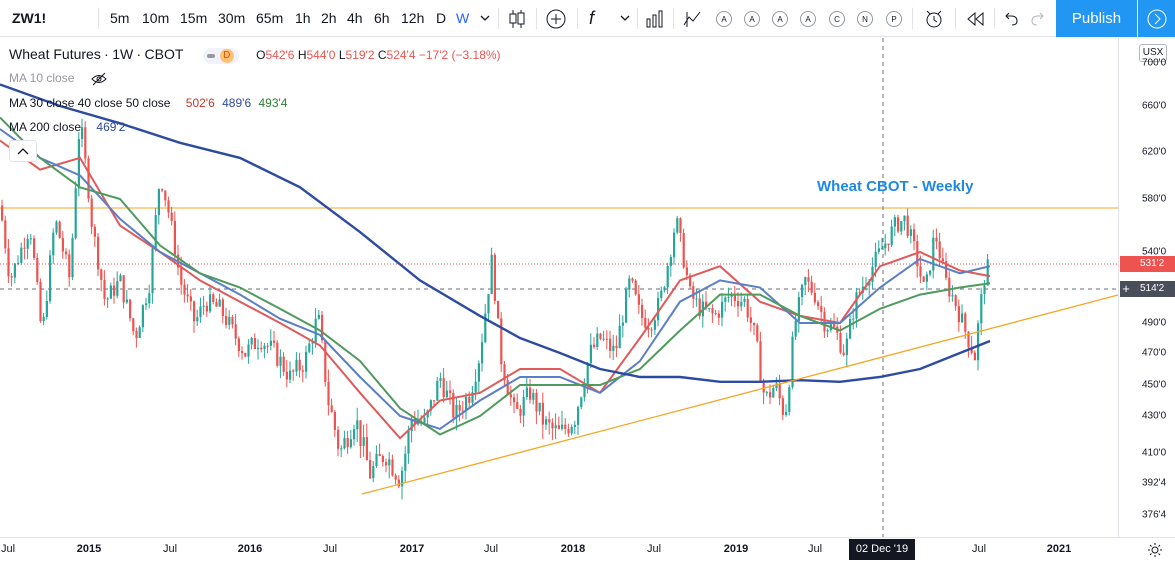 The height and width of the screenshot is (562, 1175). Describe the element at coordinates (463, 18) in the screenshot. I see `interval-w: W` at that location.